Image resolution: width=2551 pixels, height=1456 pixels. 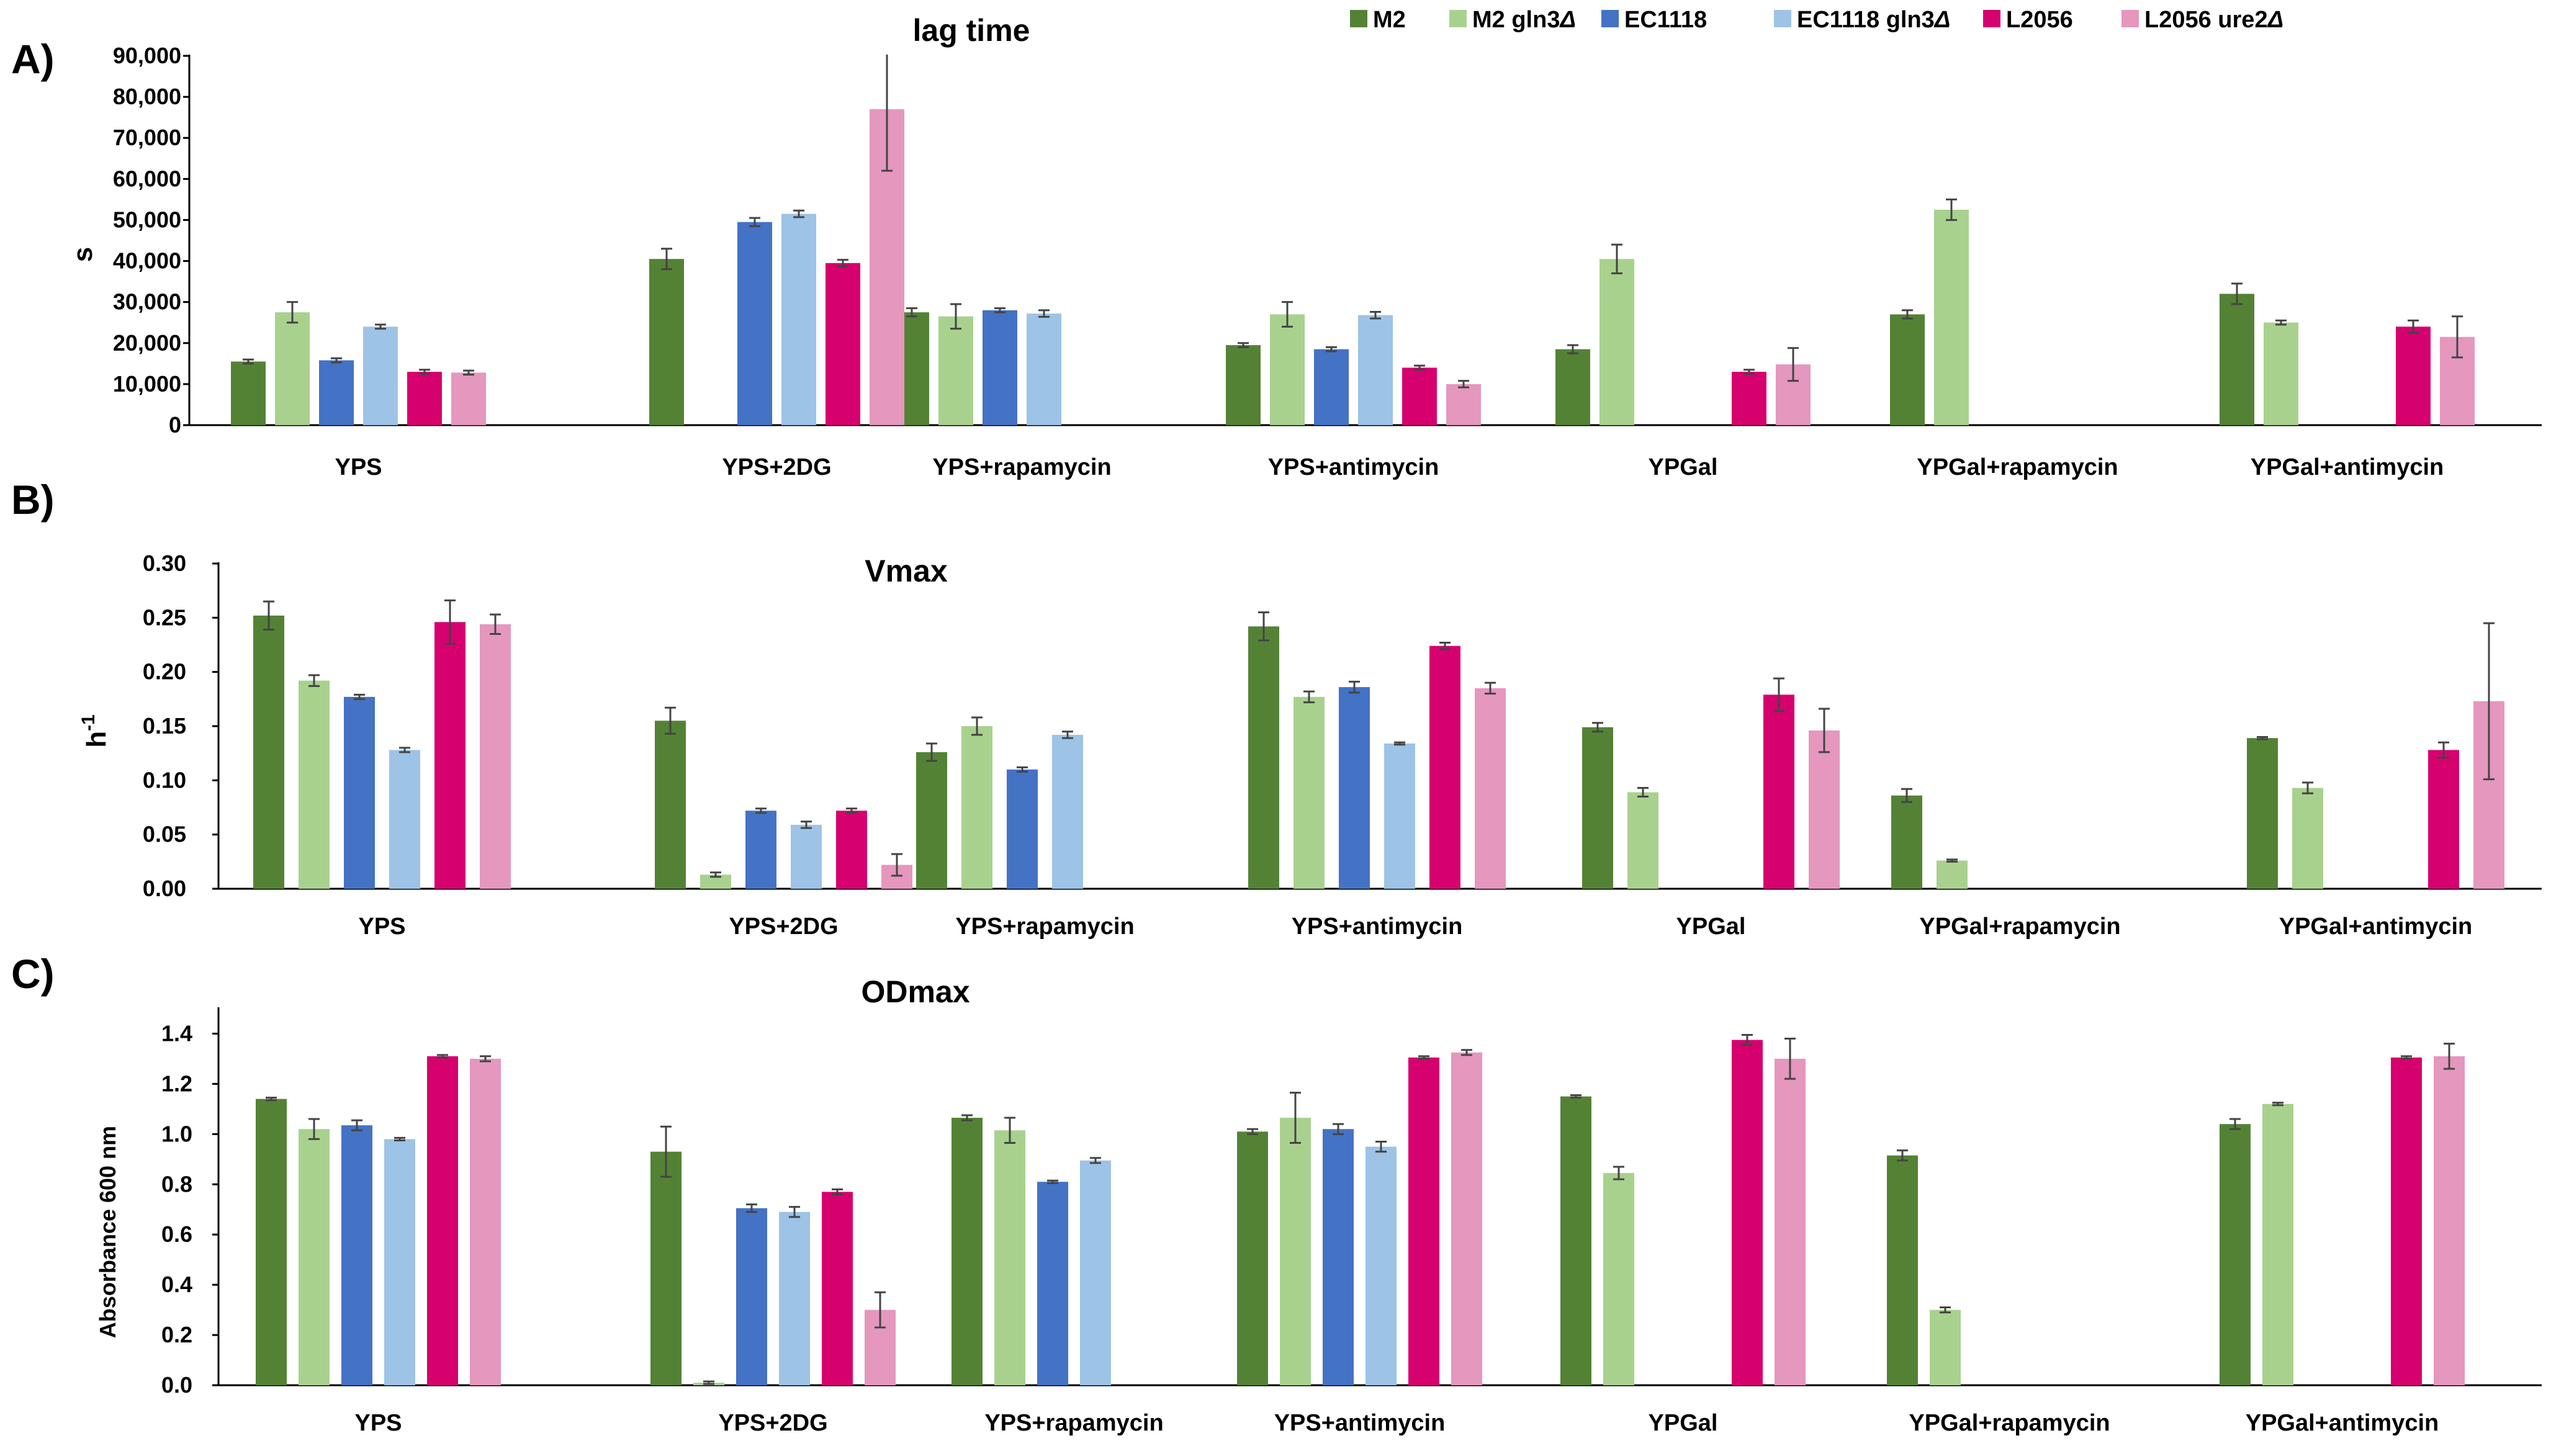 What do you see at coordinates (851, 850) in the screenshot?
I see `vmax-bar-l2056-yps-2dg` at bounding box center [851, 850].